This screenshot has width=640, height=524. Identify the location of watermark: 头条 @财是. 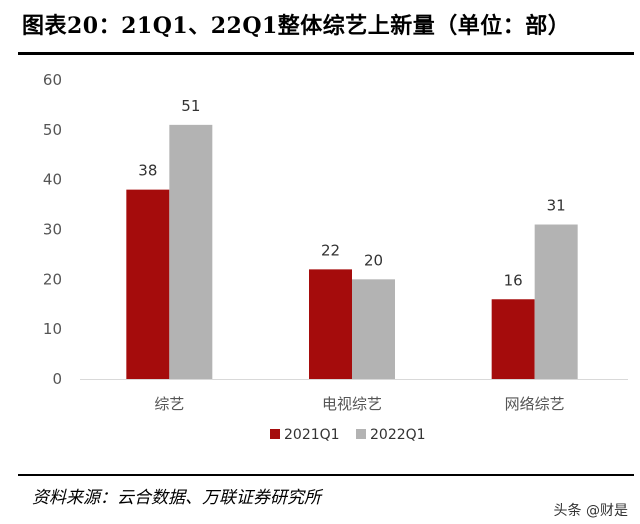
(590, 511).